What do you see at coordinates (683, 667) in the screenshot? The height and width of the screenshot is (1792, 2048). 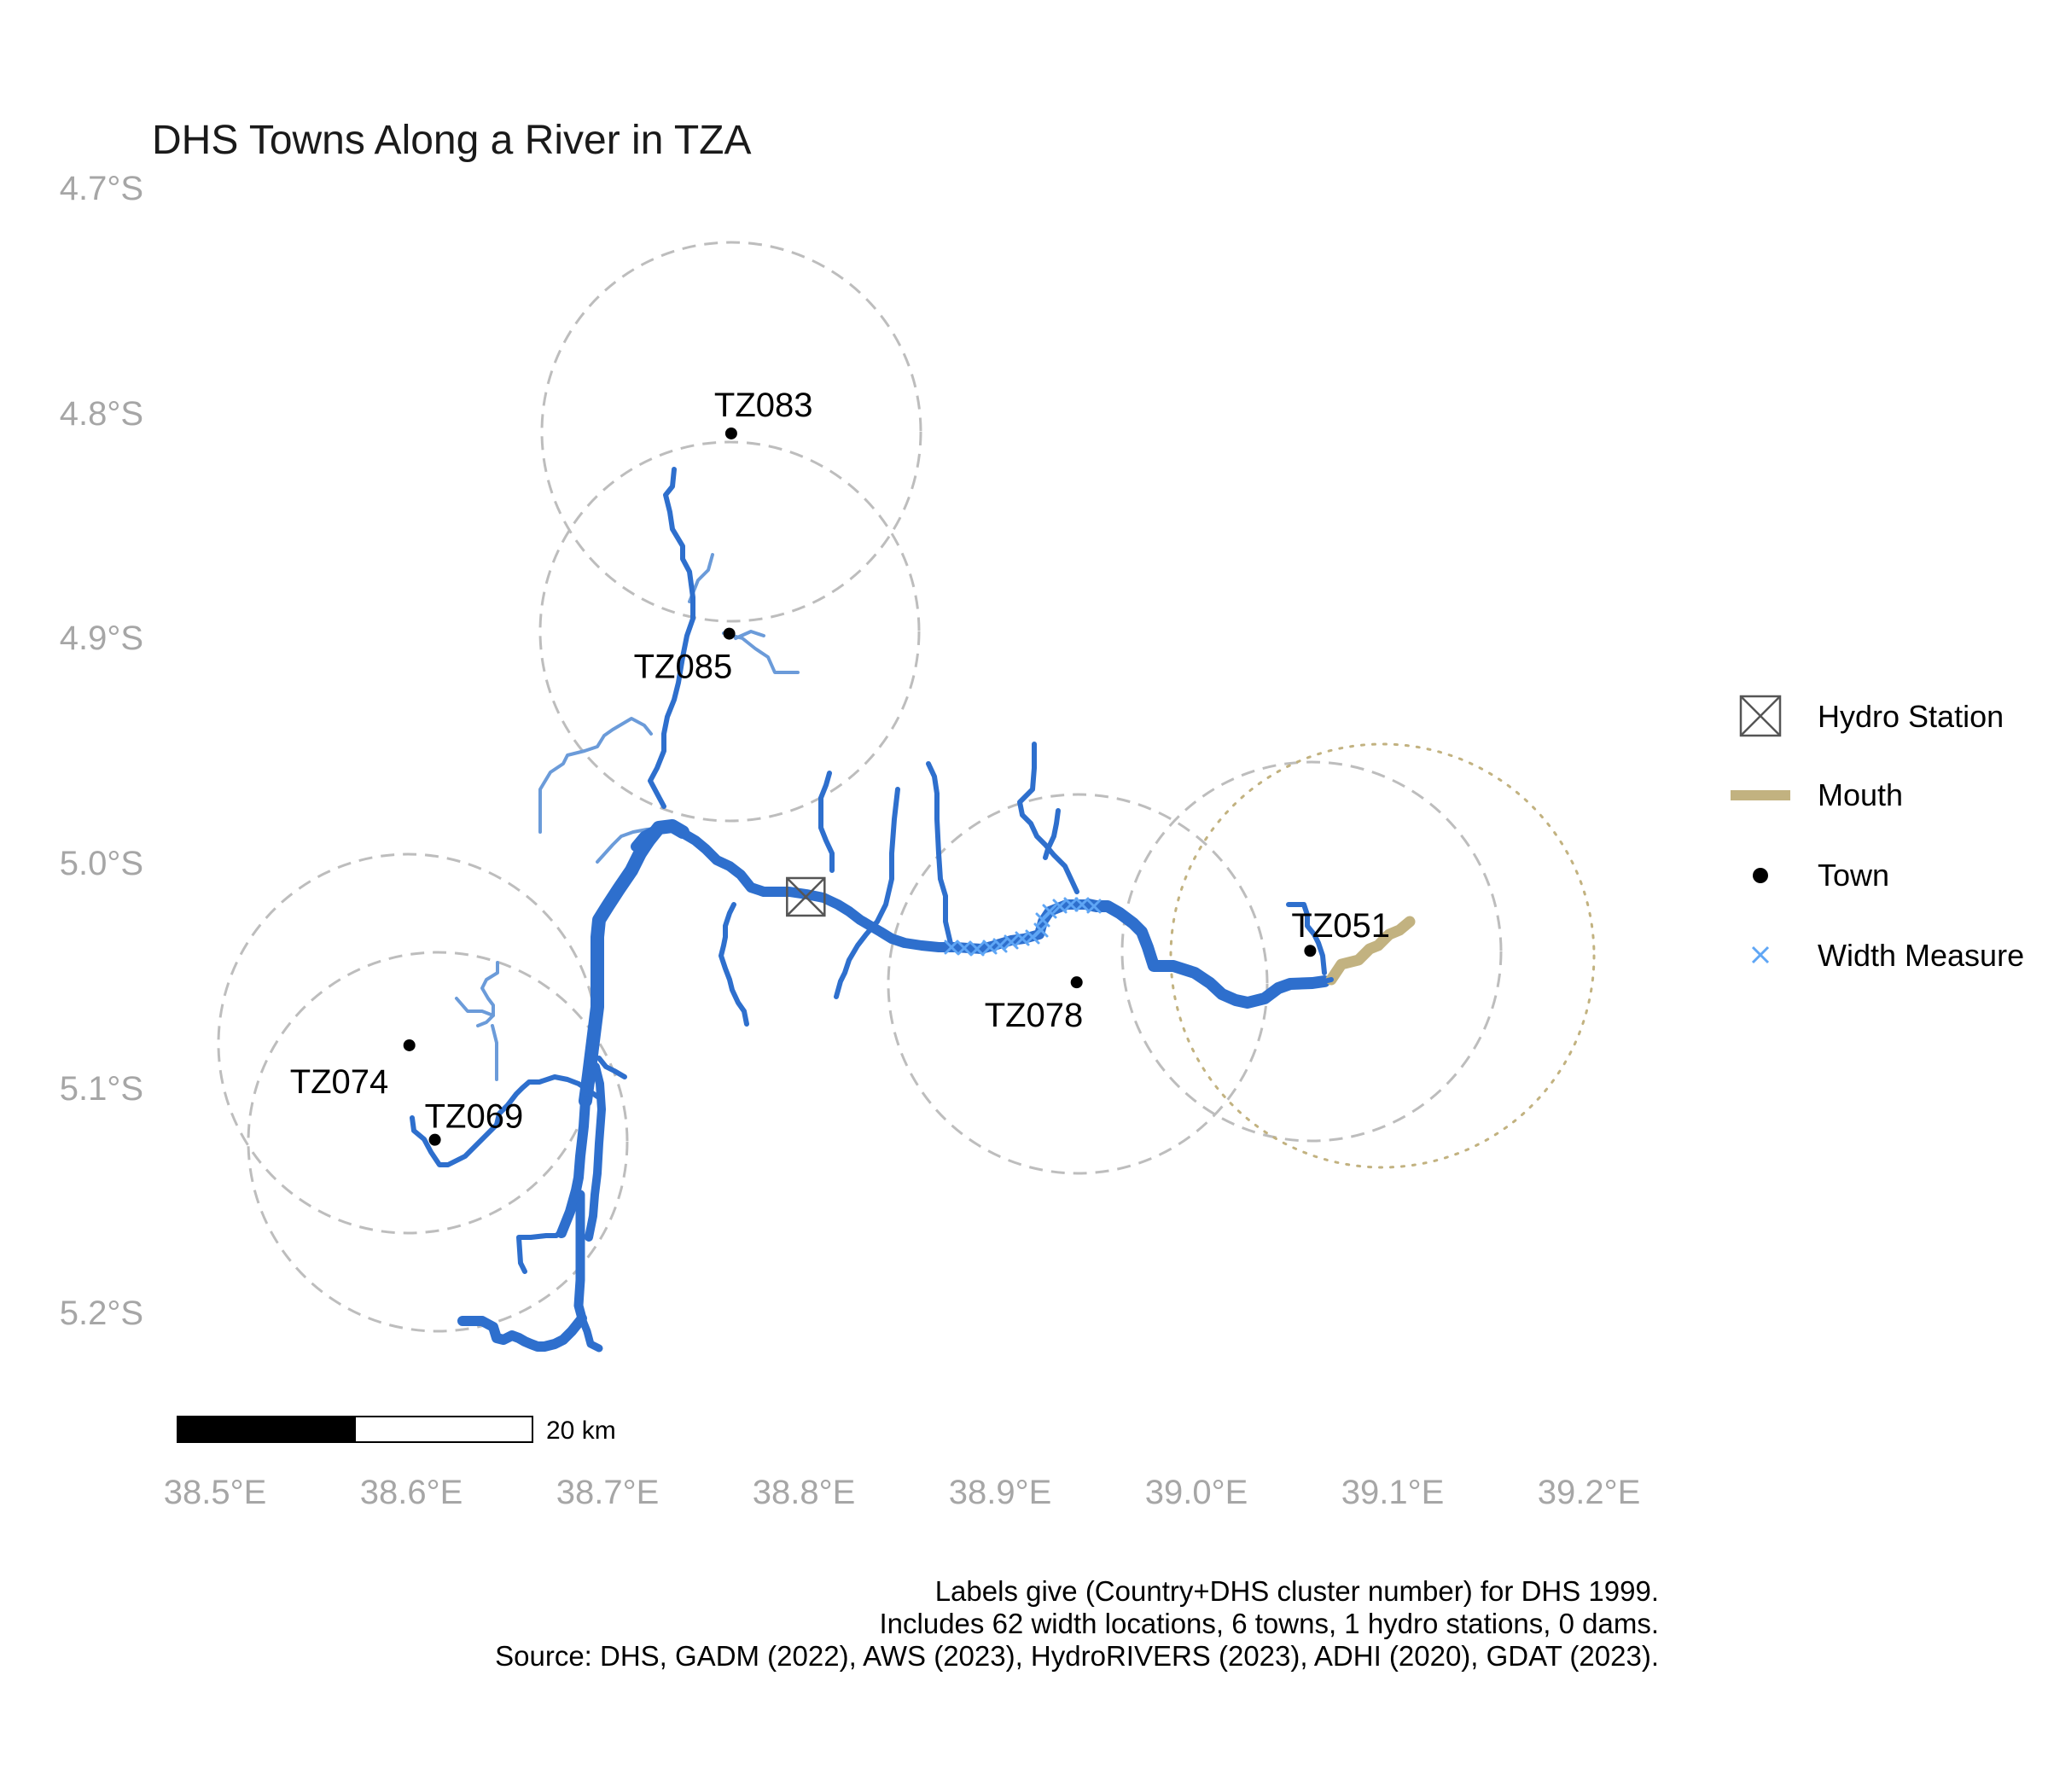 I see `town-label-tz085: TZ085` at bounding box center [683, 667].